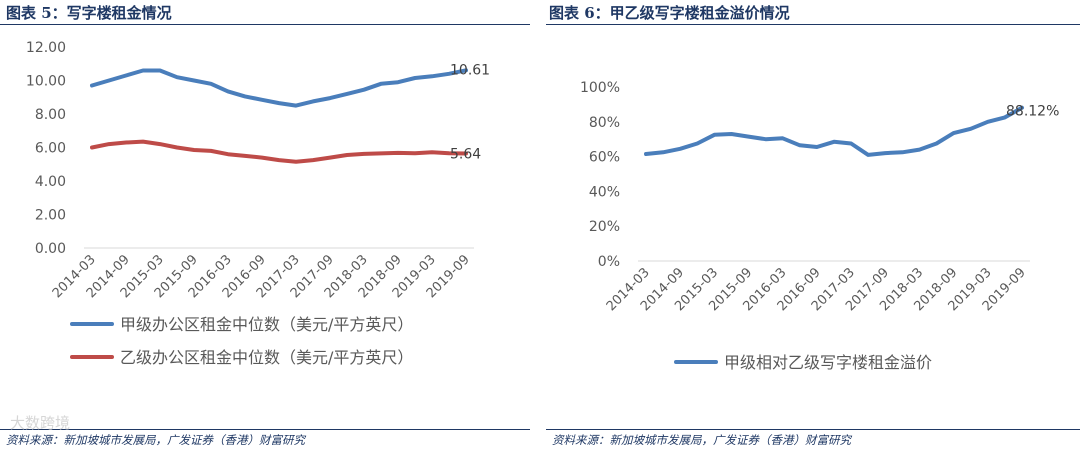 This screenshot has height=449, width=1080. I want to click on left-source-rule, so click(265, 429).